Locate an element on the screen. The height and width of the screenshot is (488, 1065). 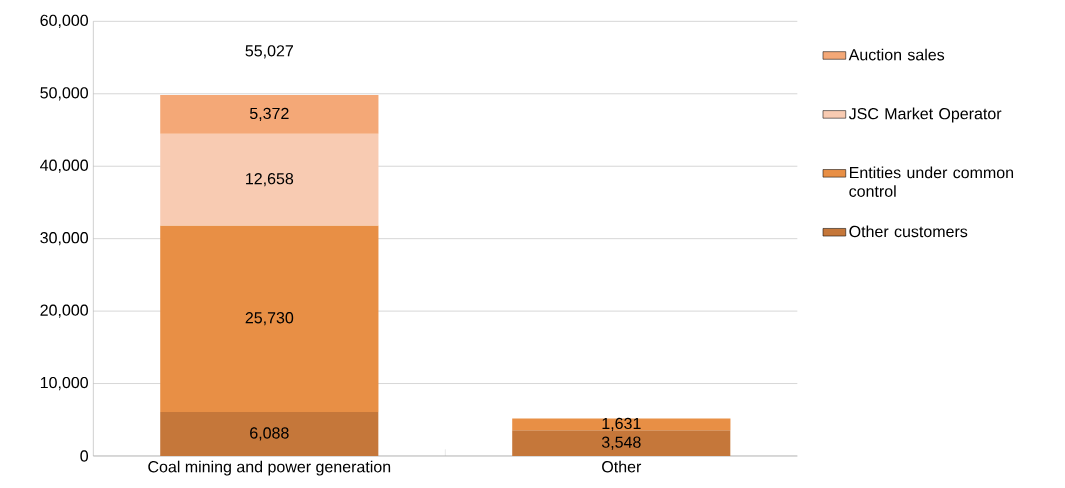
data-label: 25,730 is located at coordinates (269, 319).